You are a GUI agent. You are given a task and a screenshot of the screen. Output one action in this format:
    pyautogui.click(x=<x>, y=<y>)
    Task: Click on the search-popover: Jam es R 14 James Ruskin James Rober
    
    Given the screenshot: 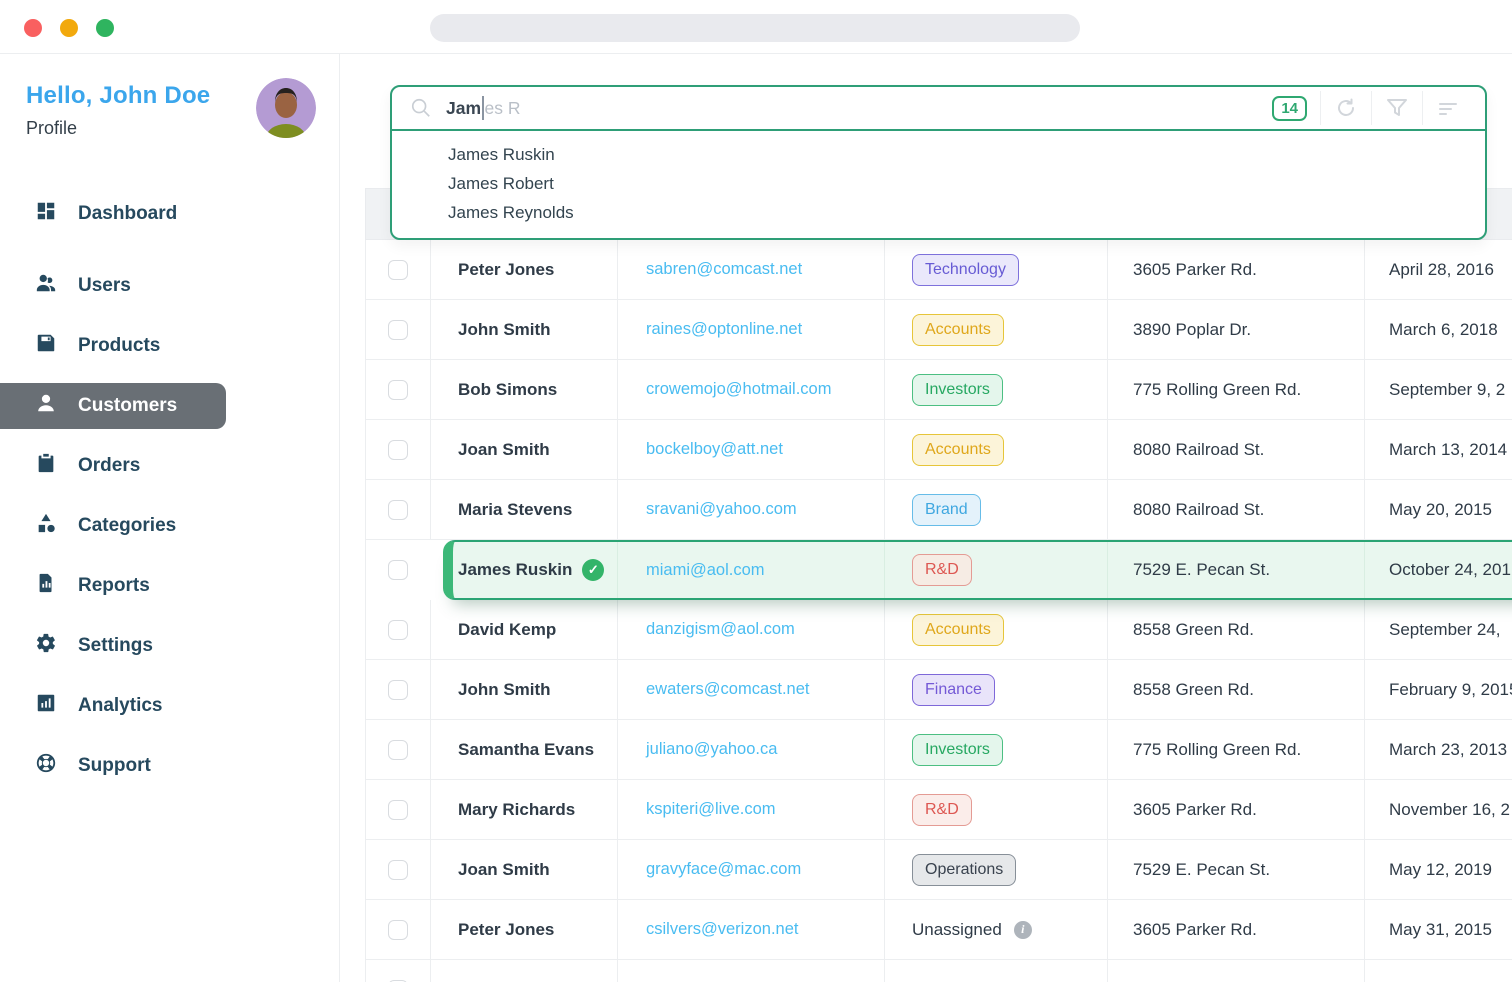 What is the action you would take?
    pyautogui.click(x=938, y=162)
    